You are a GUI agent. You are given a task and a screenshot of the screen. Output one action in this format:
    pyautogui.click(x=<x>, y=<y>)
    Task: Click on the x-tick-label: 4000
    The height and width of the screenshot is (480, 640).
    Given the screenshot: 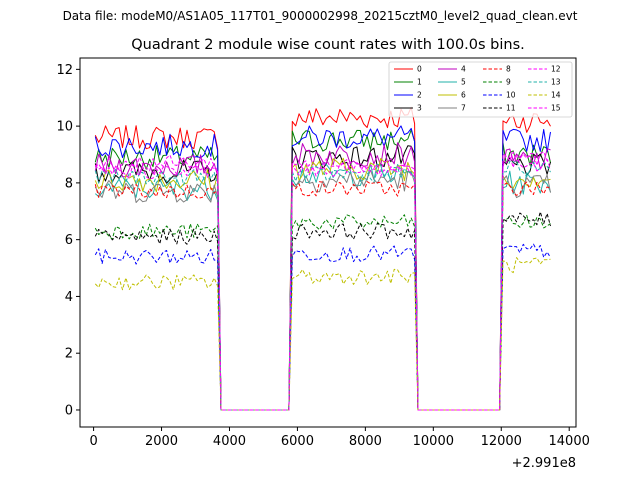 What is the action you would take?
    pyautogui.click(x=229, y=441)
    